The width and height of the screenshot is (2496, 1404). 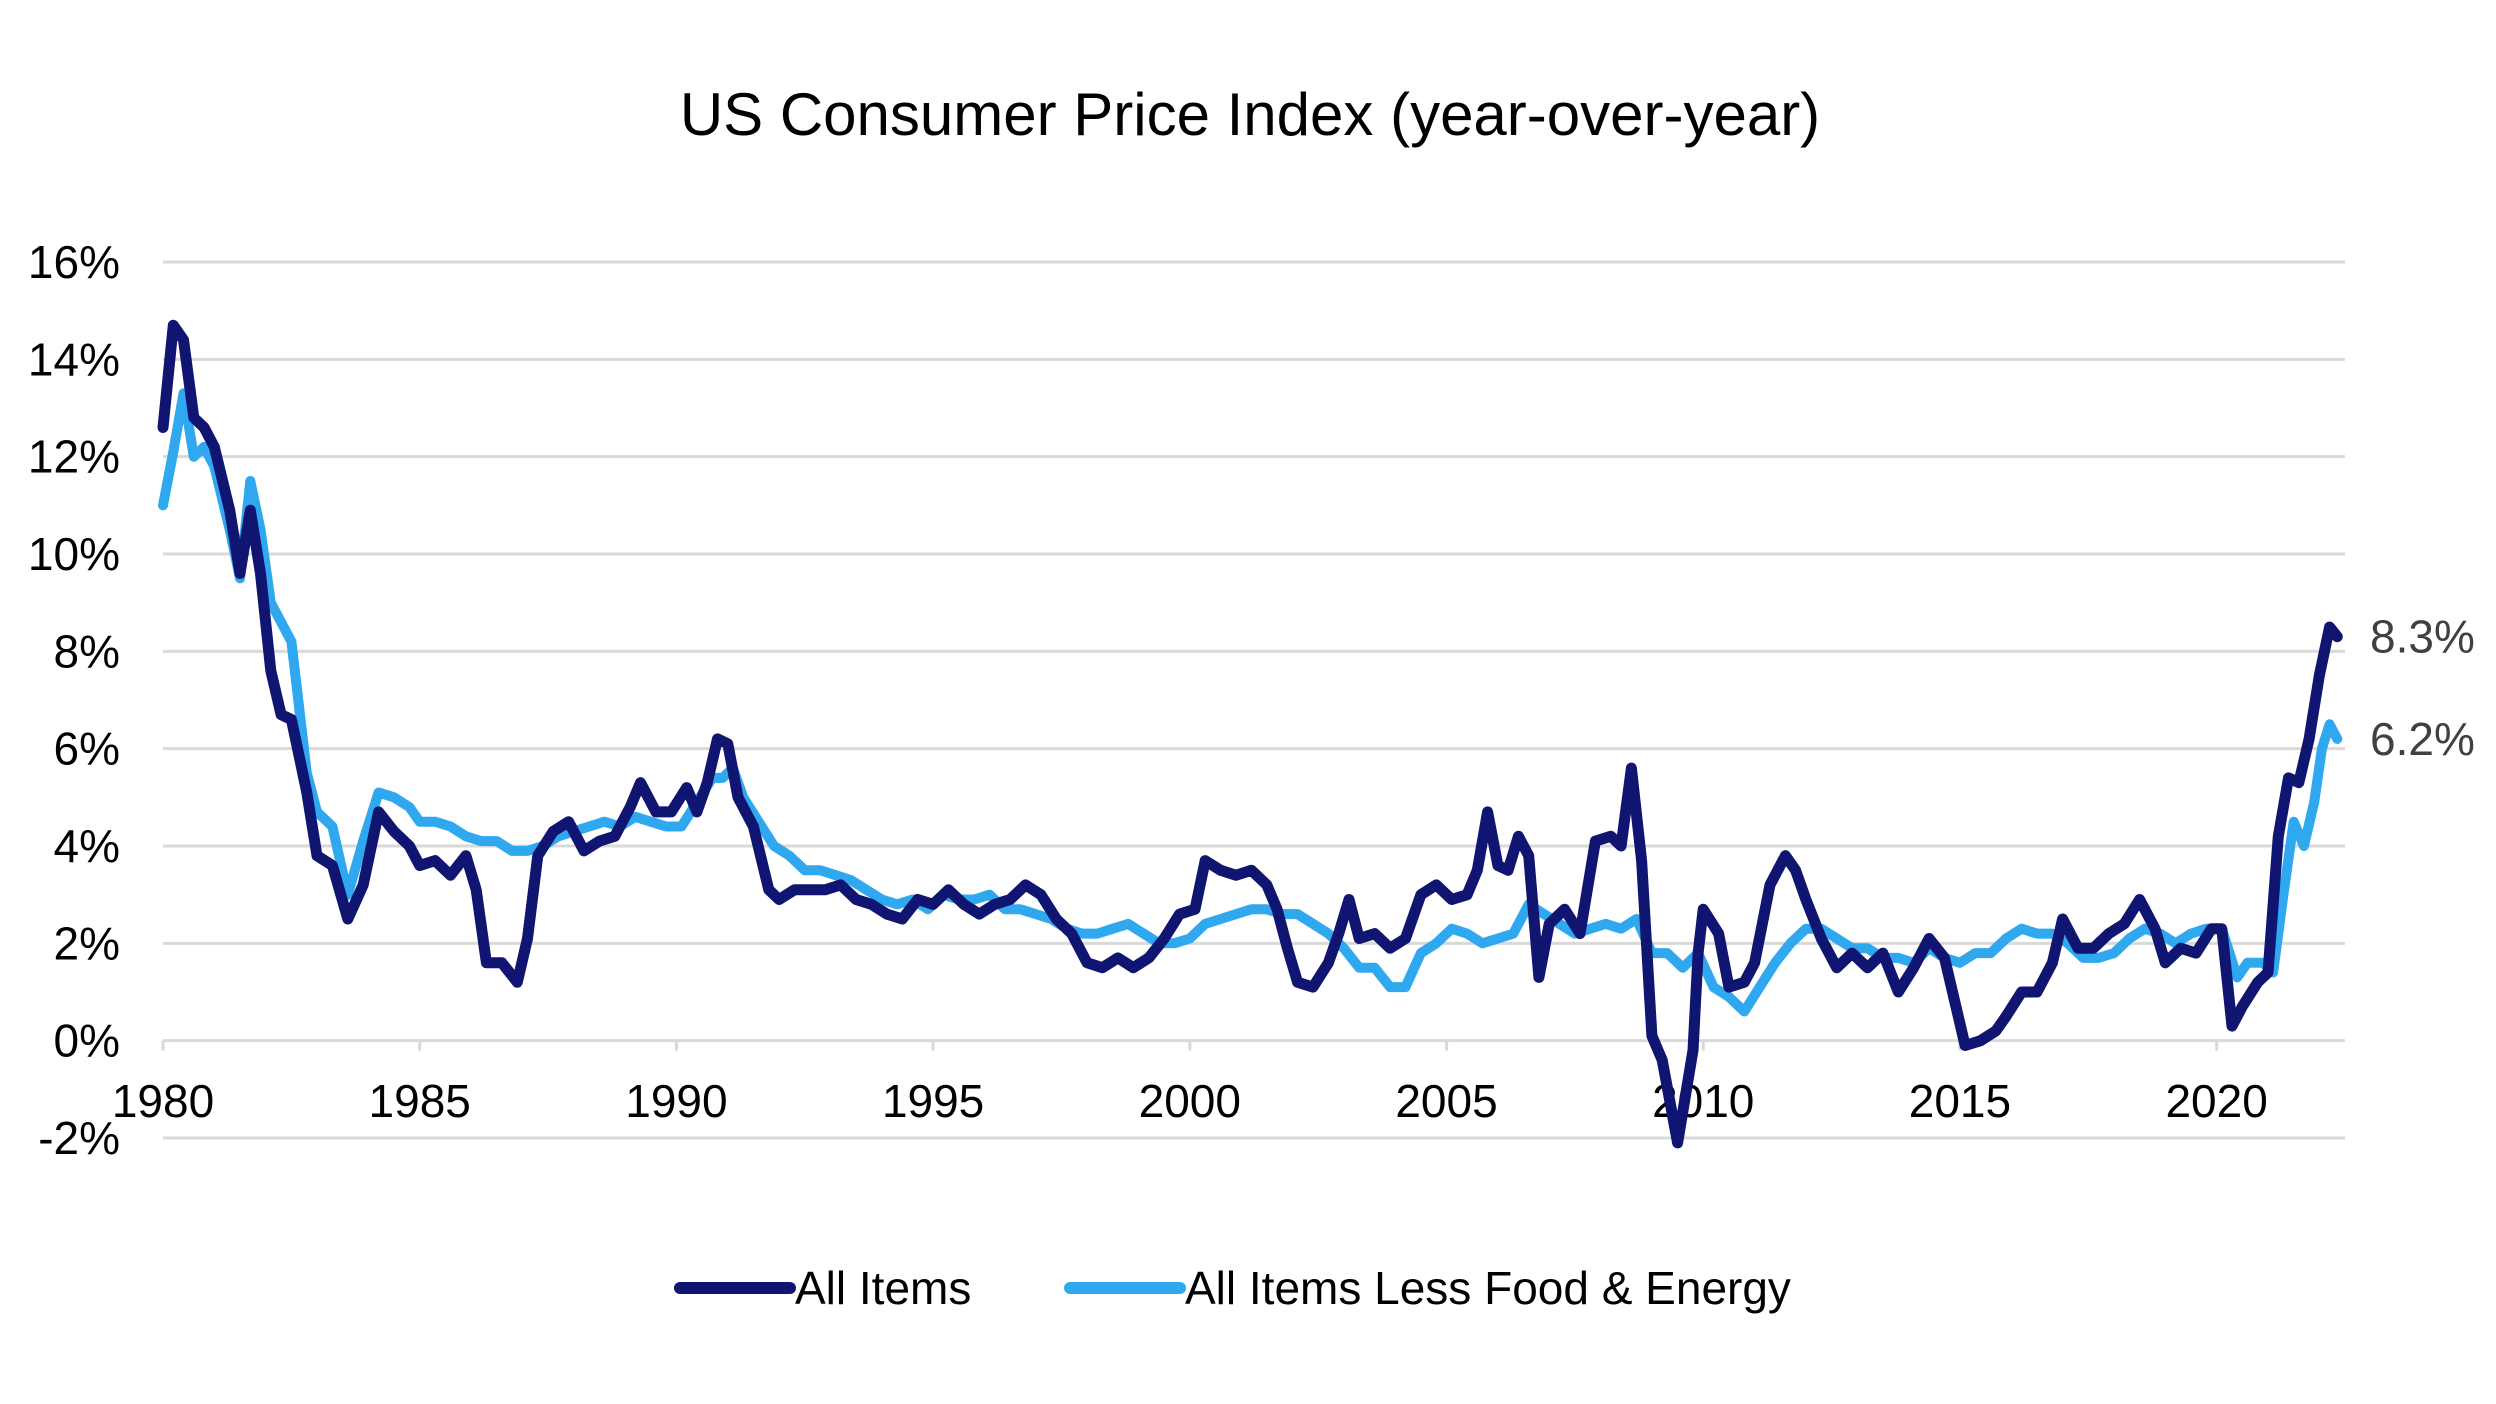 What do you see at coordinates (87, 1041) in the screenshot?
I see `y-tick-label-0: 0%` at bounding box center [87, 1041].